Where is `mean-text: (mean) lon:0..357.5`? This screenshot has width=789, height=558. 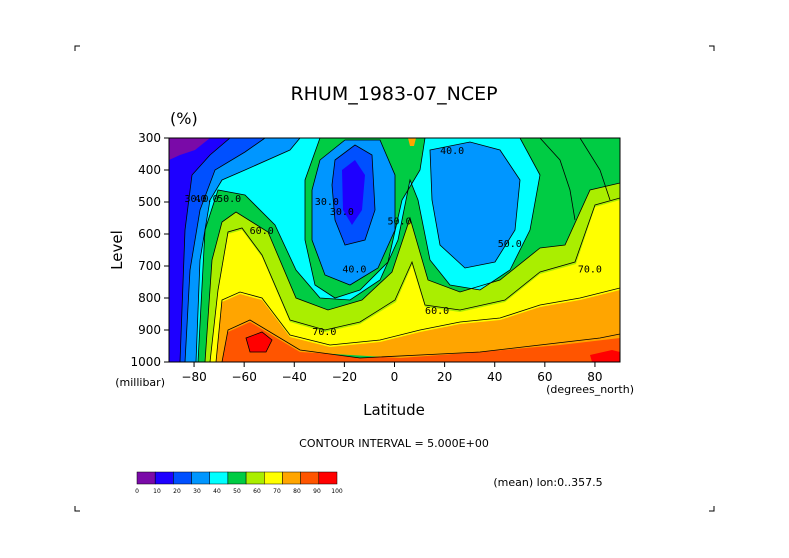 mean-text: (mean) lon:0..357.5 is located at coordinates (547, 482).